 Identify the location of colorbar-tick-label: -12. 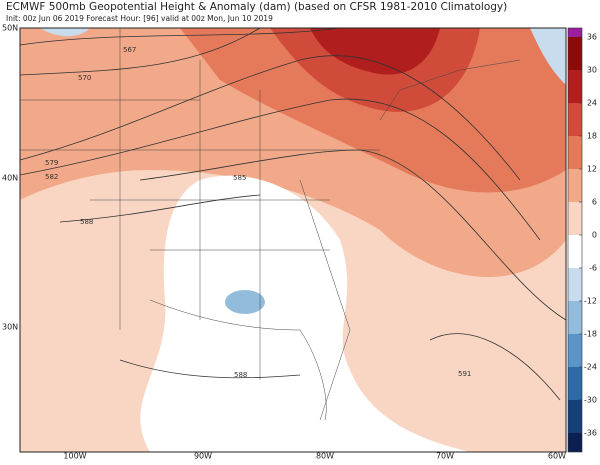
(590, 301).